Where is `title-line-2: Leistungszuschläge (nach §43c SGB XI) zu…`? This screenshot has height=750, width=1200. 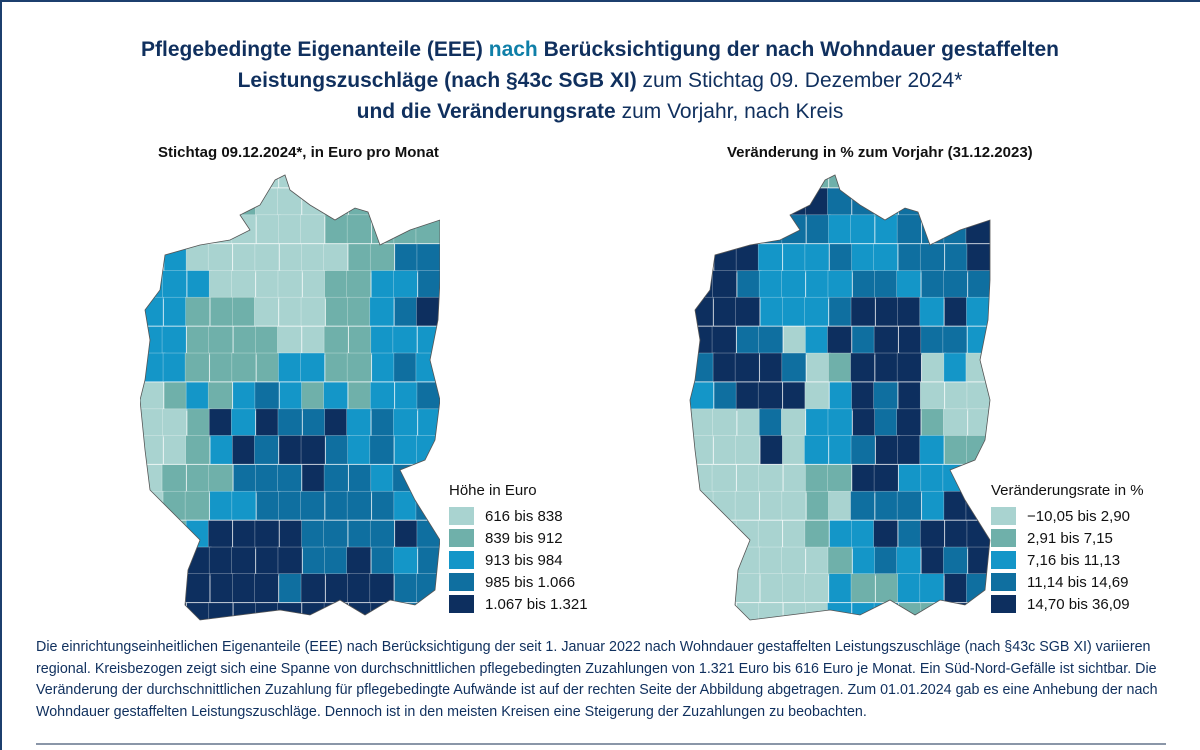
title-line-2: Leistungszuschläge (nach §43c SGB XI) zu… is located at coordinates (600, 80).